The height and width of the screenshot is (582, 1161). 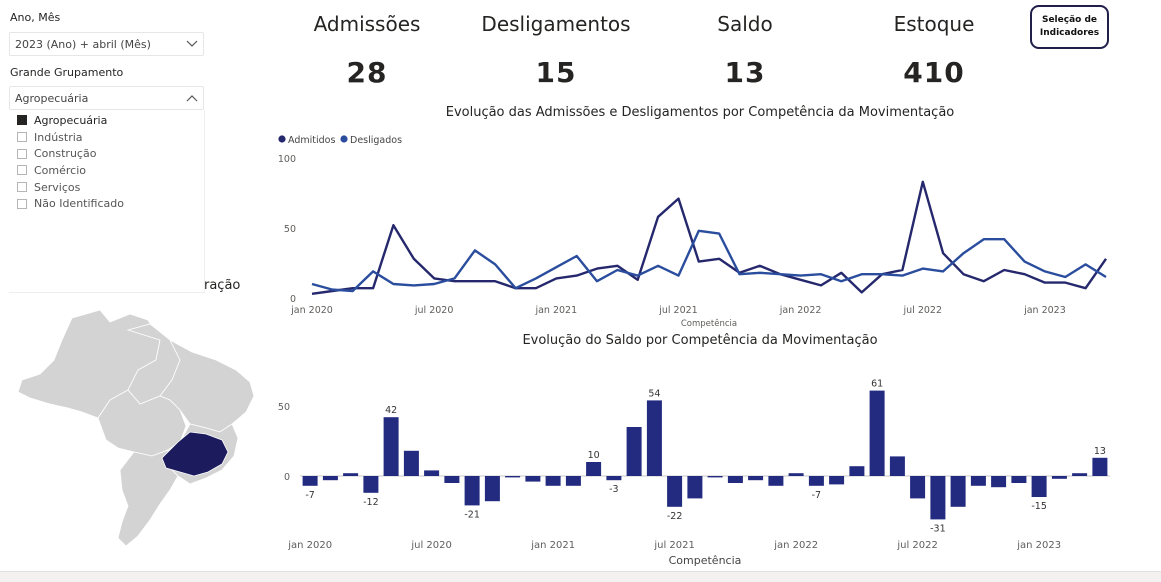 I want to click on group-dropdown-value: Agropecuária, so click(x=52, y=98).